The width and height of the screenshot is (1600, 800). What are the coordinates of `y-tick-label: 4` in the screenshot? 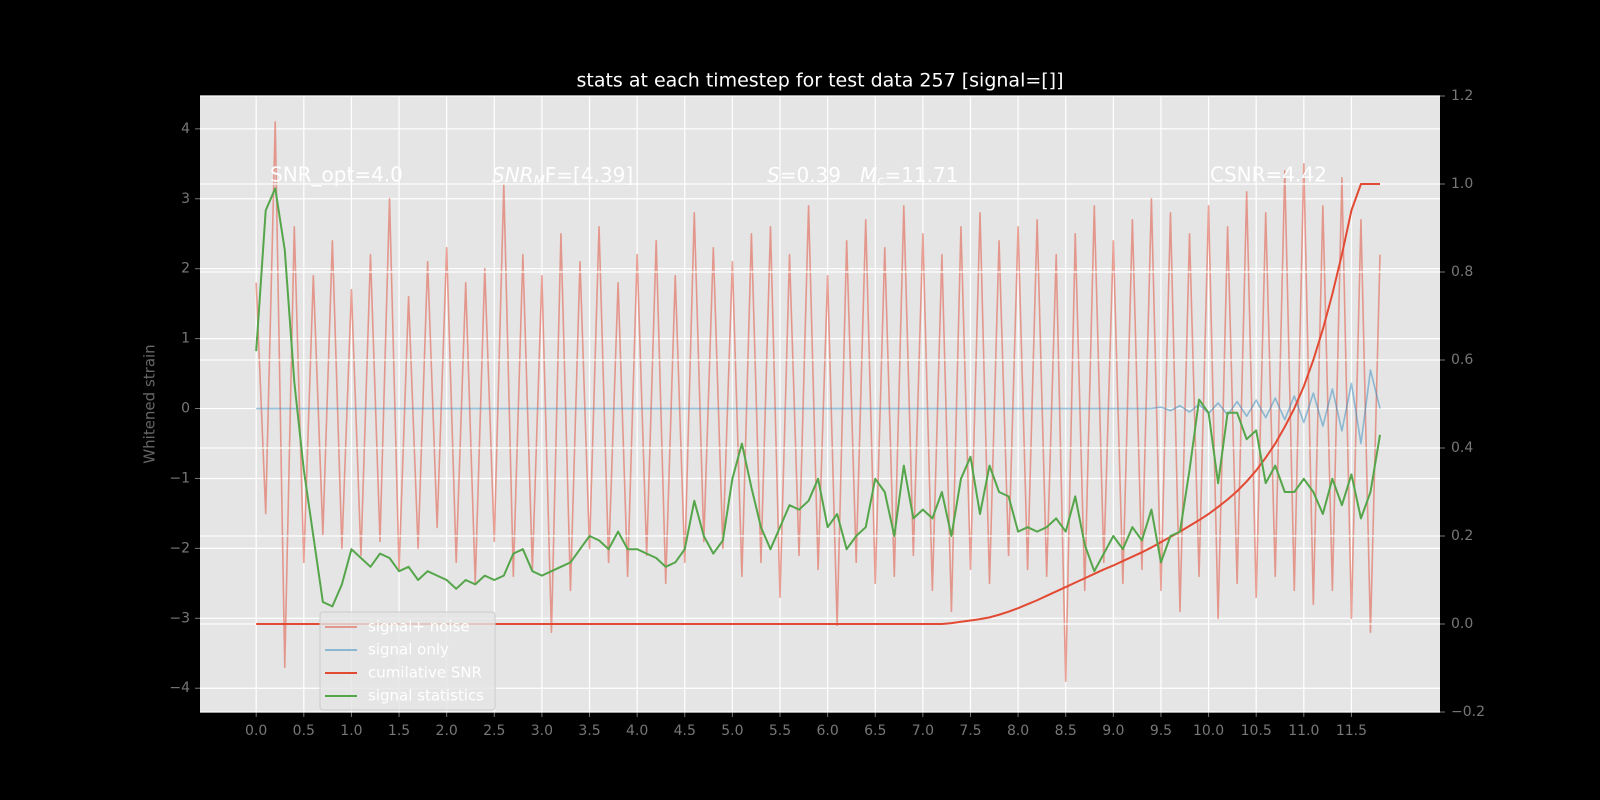 It's located at (185, 129).